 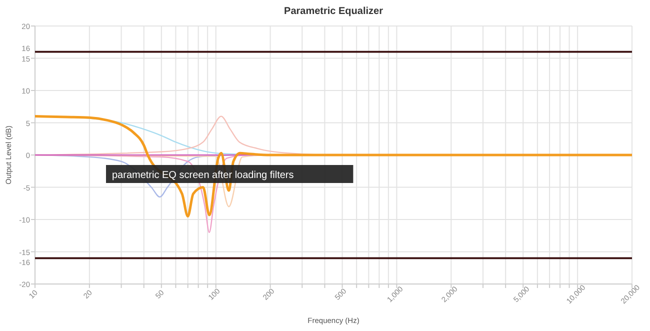 What do you see at coordinates (334, 11) in the screenshot?
I see `chart-title: Parametric Equalizer` at bounding box center [334, 11].